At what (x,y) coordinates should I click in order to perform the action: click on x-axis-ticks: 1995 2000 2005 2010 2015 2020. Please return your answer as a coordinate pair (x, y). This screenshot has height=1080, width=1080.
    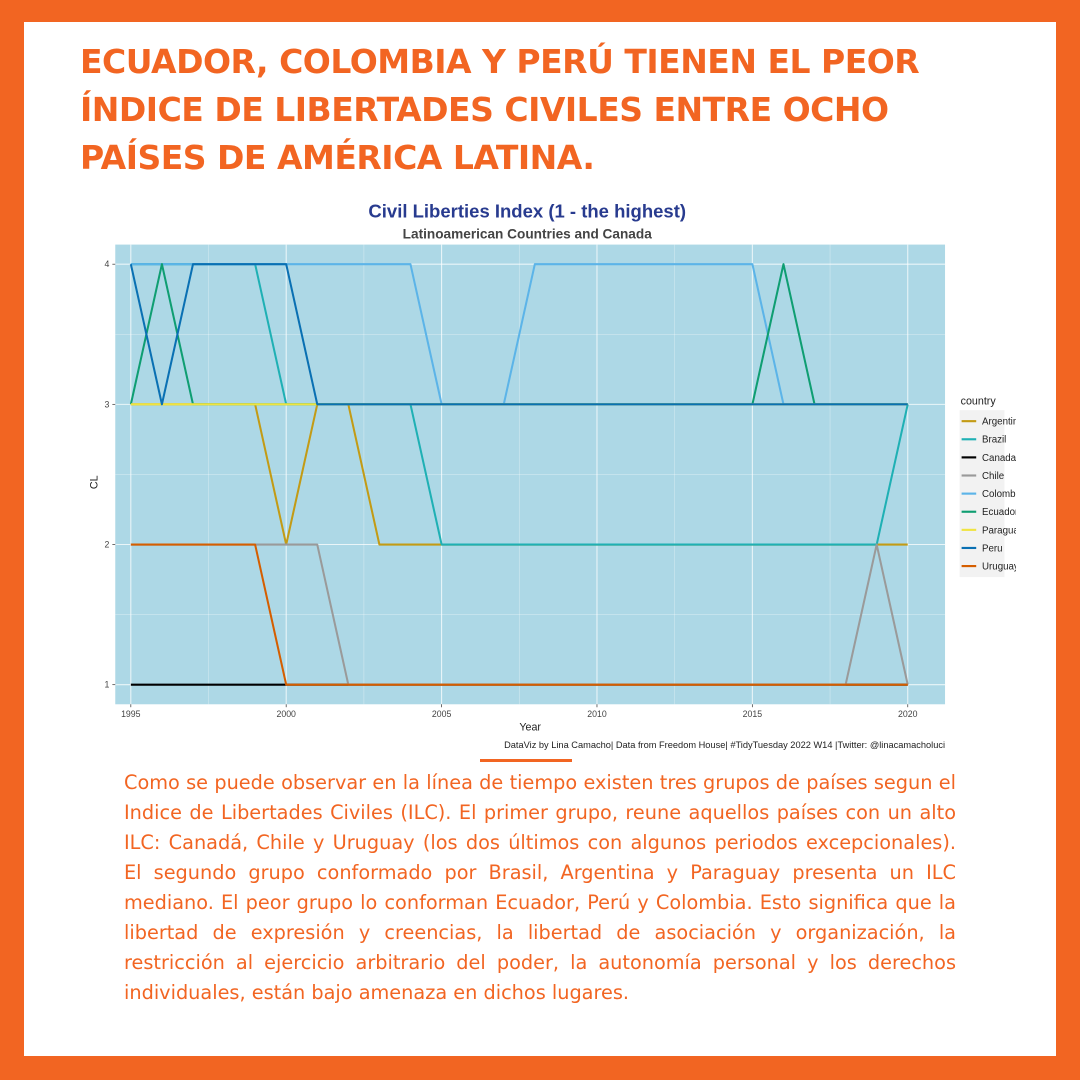
    Looking at the image, I should click on (519, 711).